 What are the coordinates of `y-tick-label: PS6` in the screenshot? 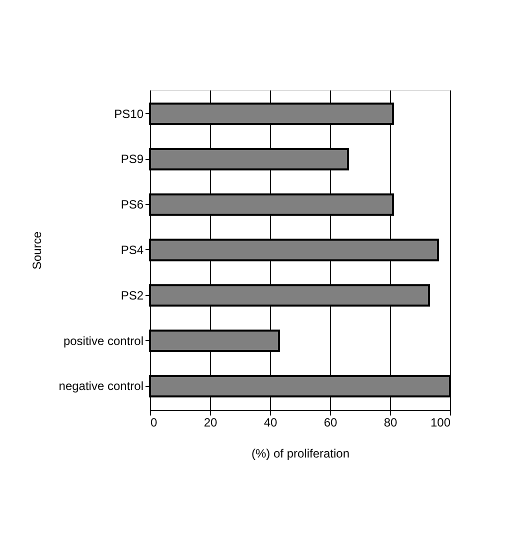 It's located at (132, 205).